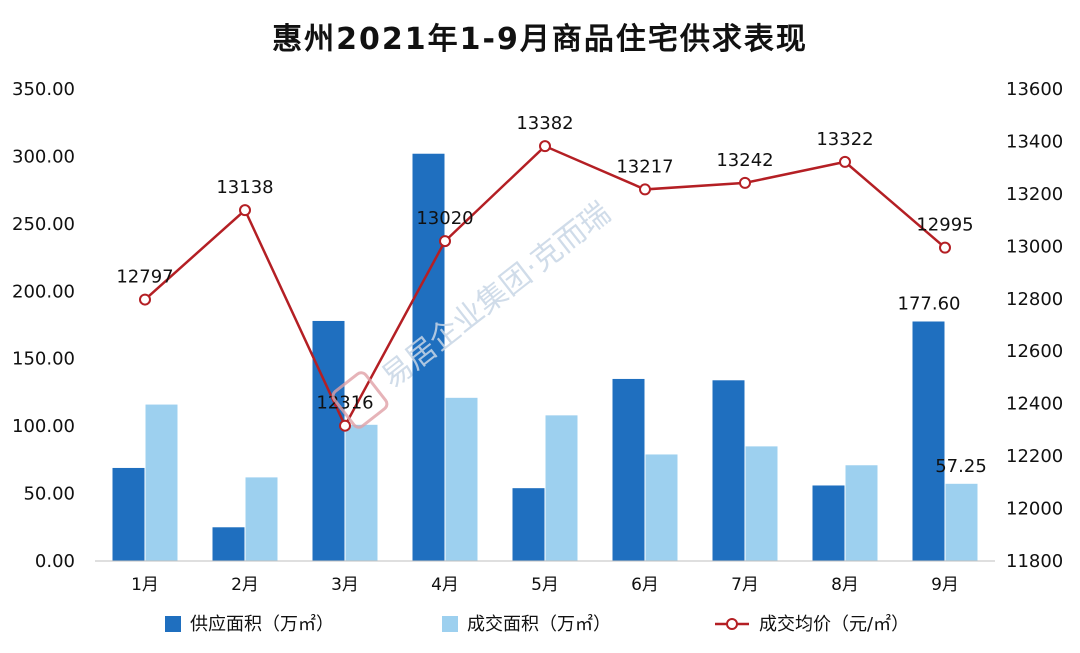  Describe the element at coordinates (1034, 246) in the screenshot. I see `right-axis-tick-label: 13000` at that location.